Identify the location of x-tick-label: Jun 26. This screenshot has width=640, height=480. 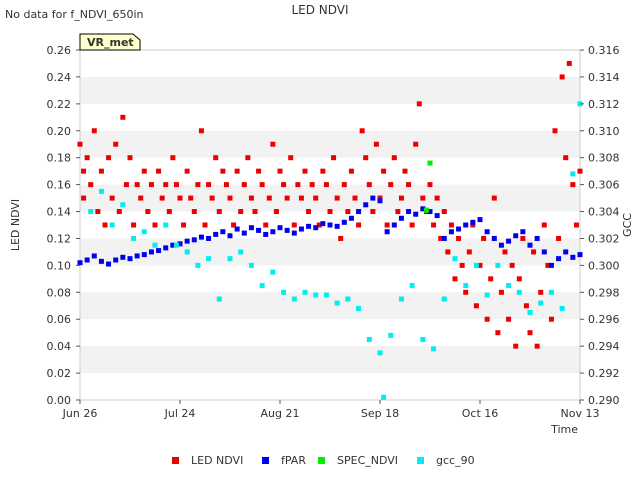
(80, 413).